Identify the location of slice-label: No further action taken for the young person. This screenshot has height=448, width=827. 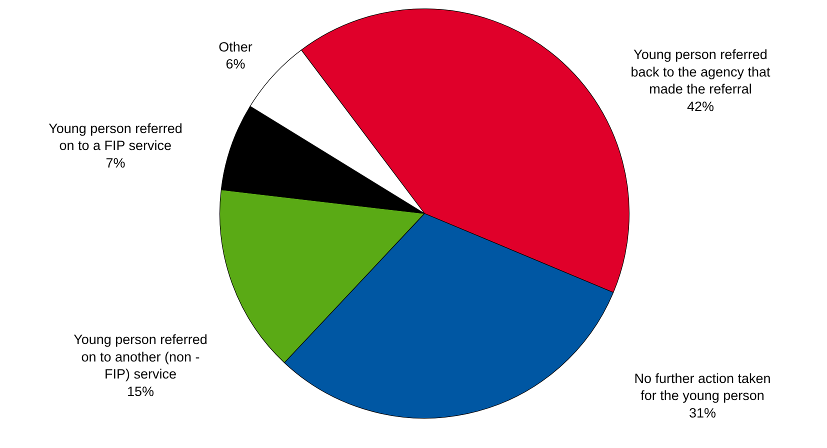
(702, 386).